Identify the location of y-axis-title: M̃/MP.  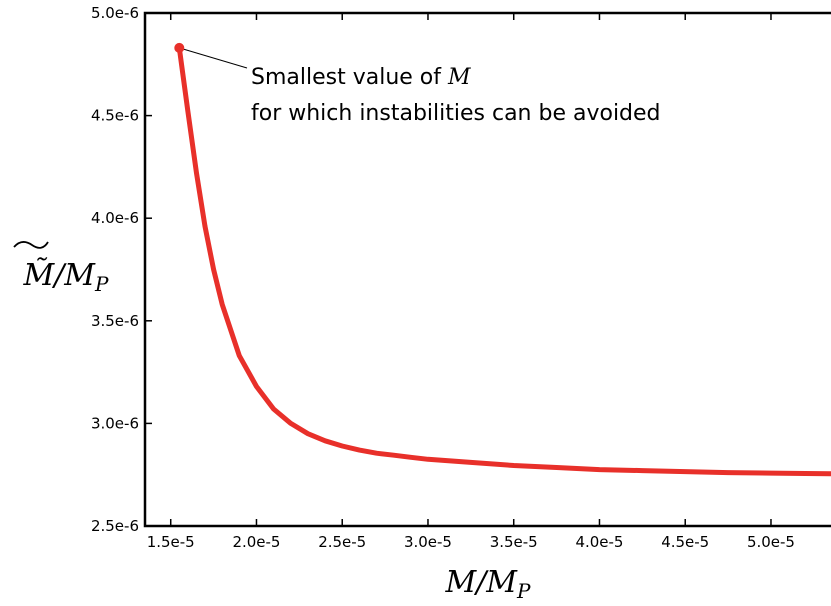
(65, 277).